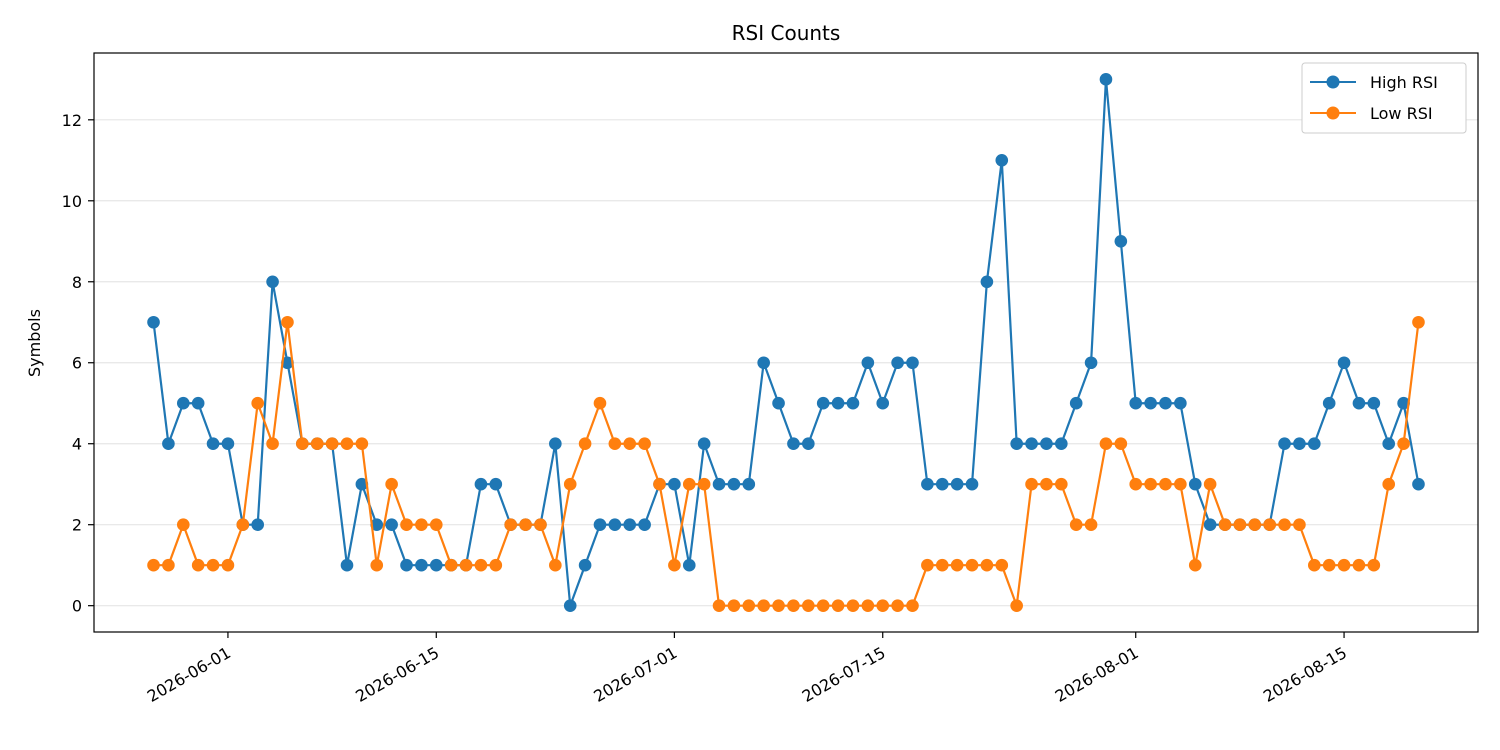 The image size is (1500, 750). I want to click on y-tick-label: 4, so click(77, 444).